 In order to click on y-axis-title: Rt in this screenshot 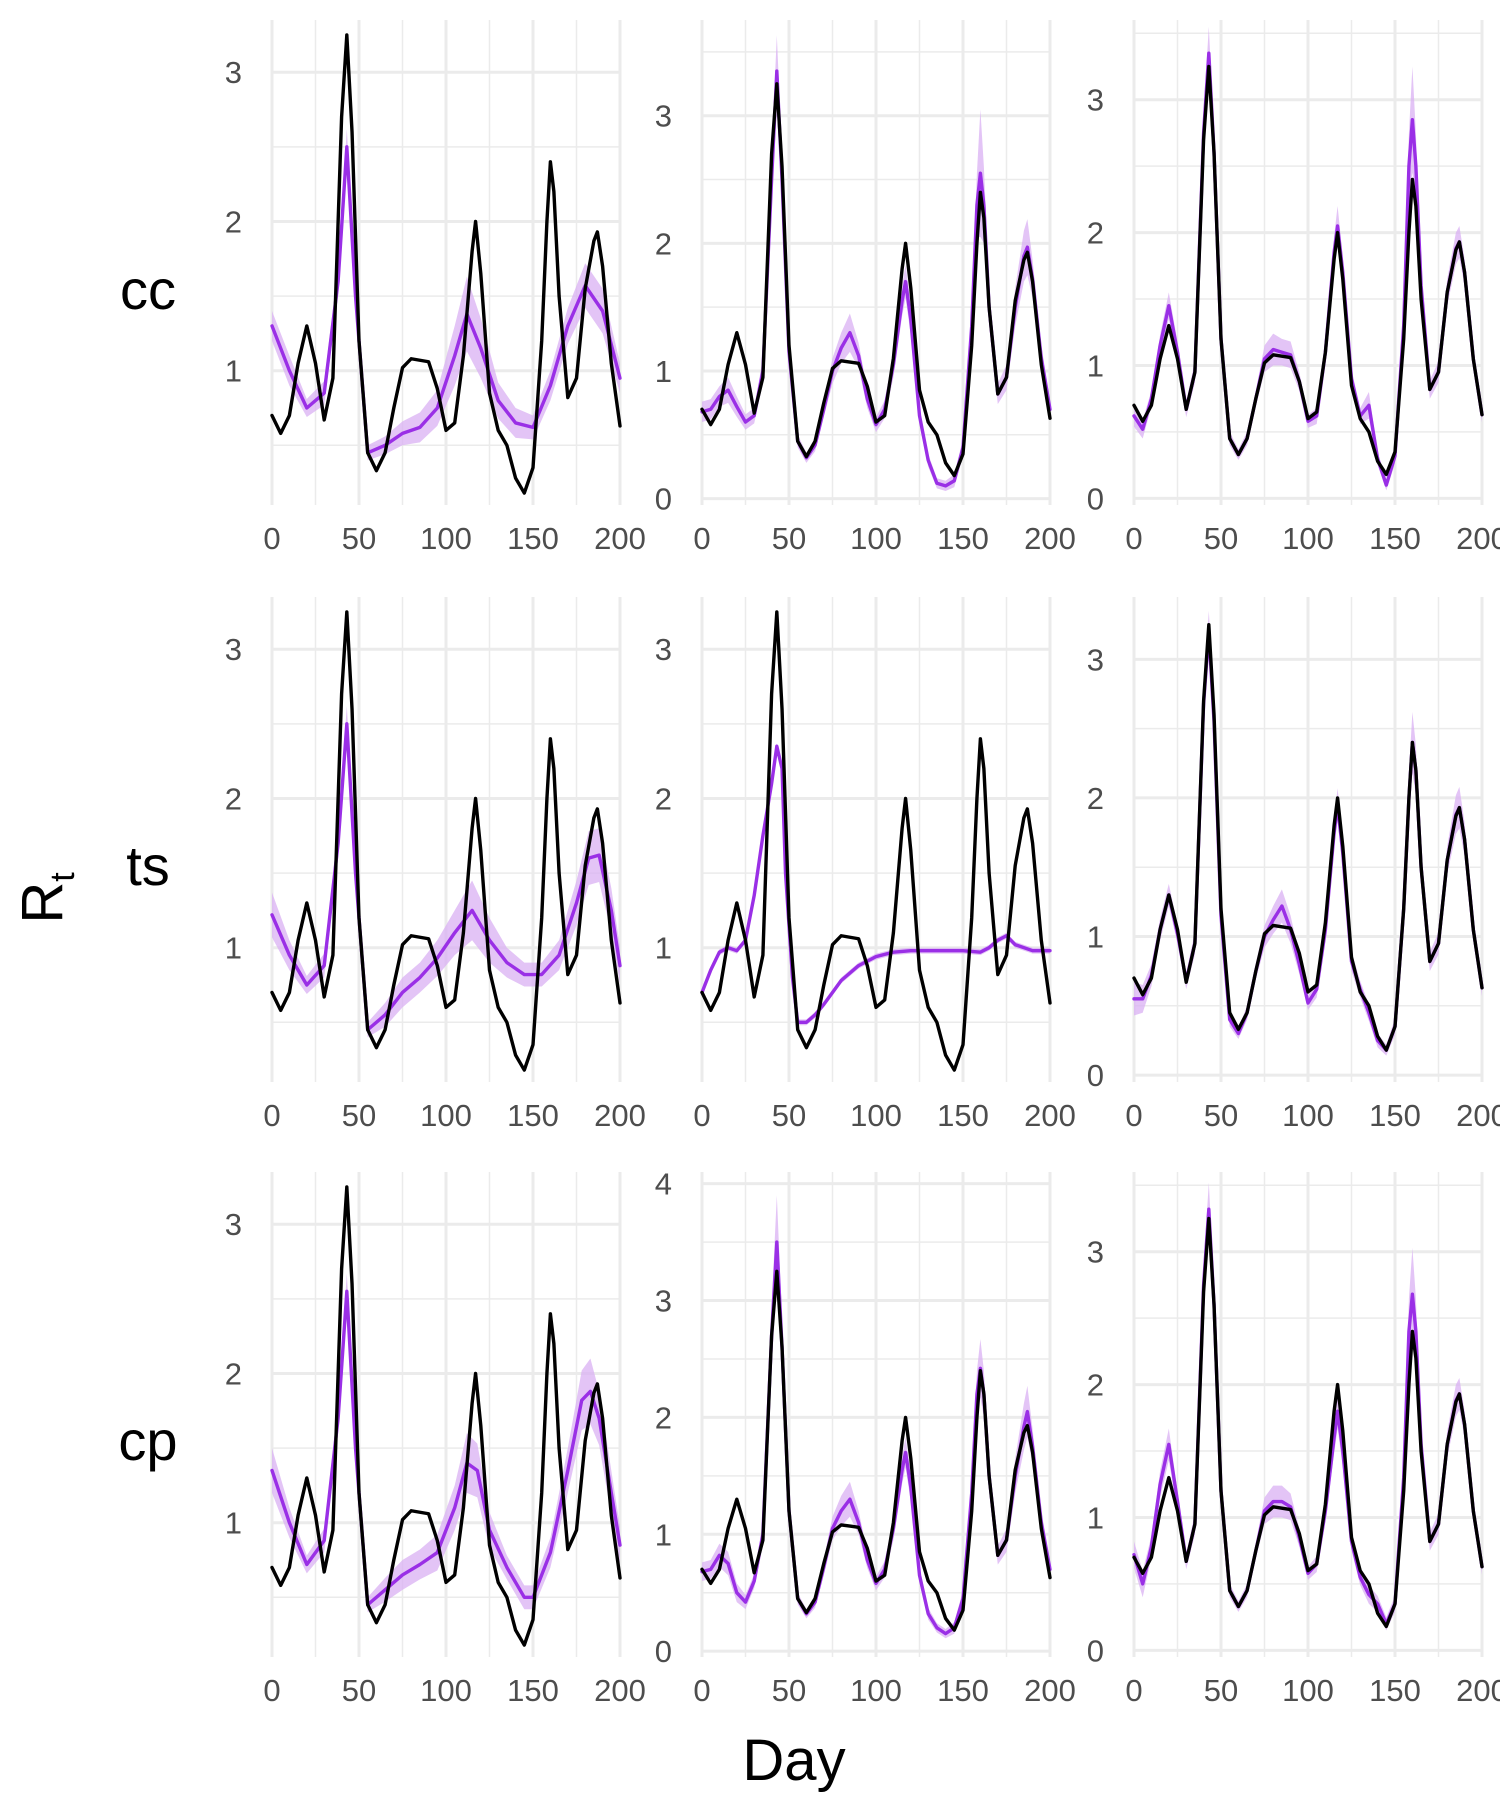, I will do `click(46, 898)`.